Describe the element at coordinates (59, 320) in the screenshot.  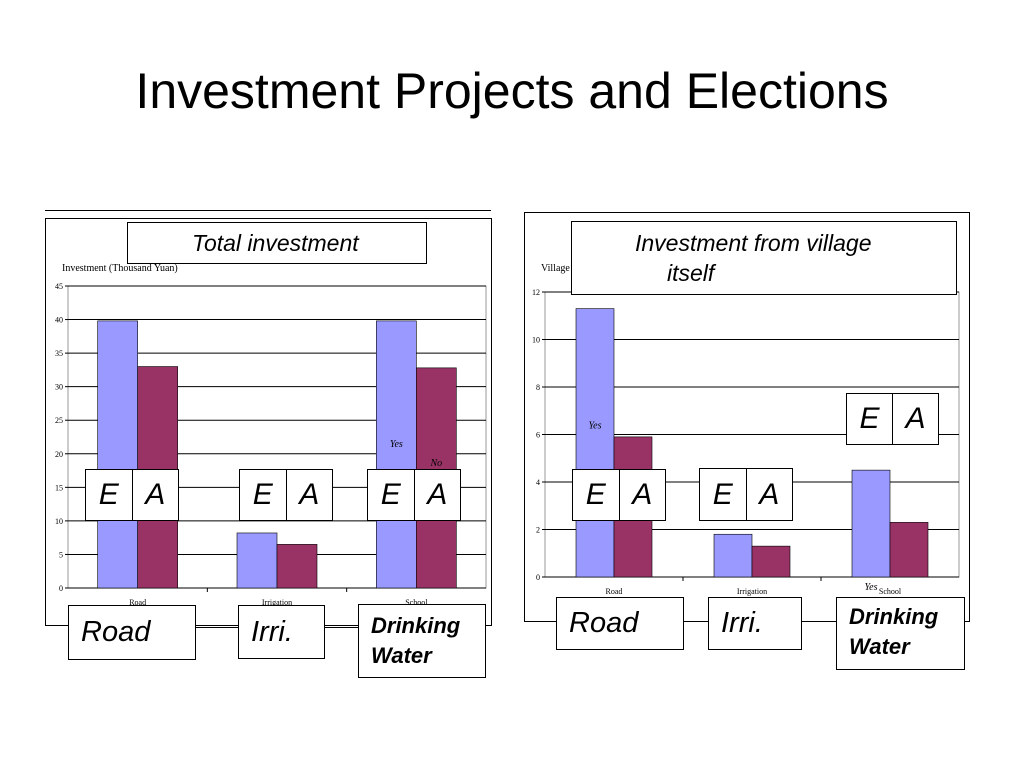
I see `y-tick-label: 40` at that location.